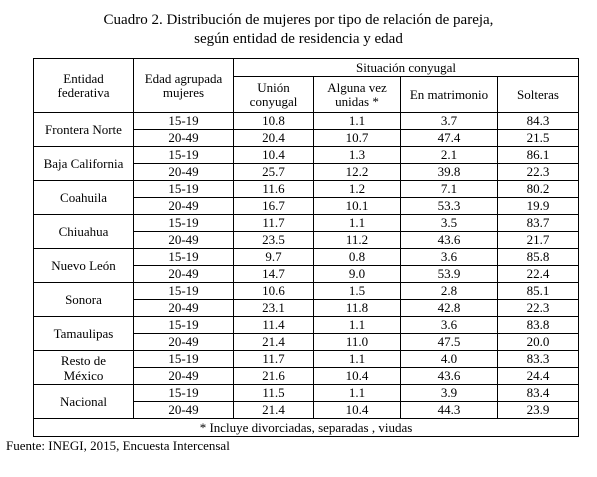 Image resolution: width=597 pixels, height=477 pixels. I want to click on value-cell: 42.8, so click(449, 308).